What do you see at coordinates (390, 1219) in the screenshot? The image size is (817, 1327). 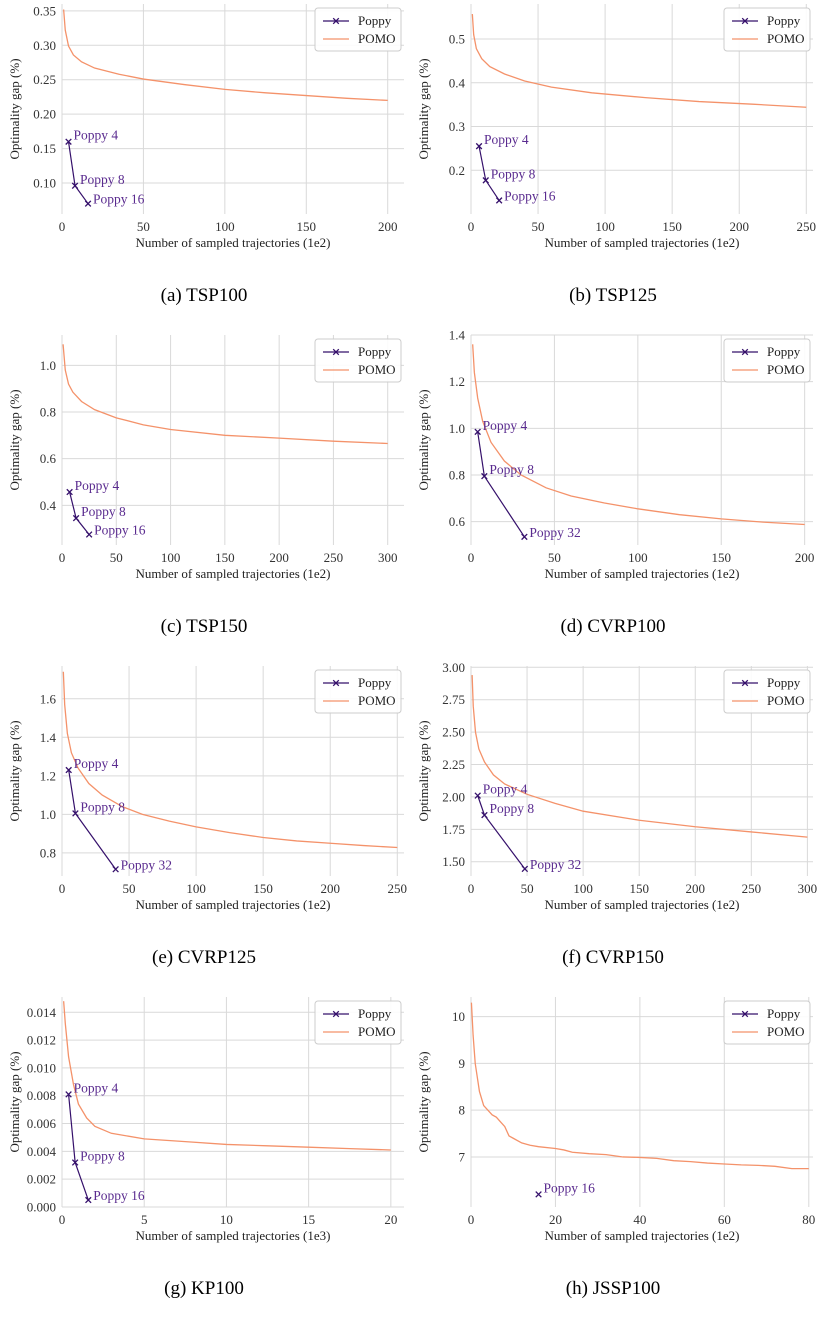 I see `x-tick-label: 20` at bounding box center [390, 1219].